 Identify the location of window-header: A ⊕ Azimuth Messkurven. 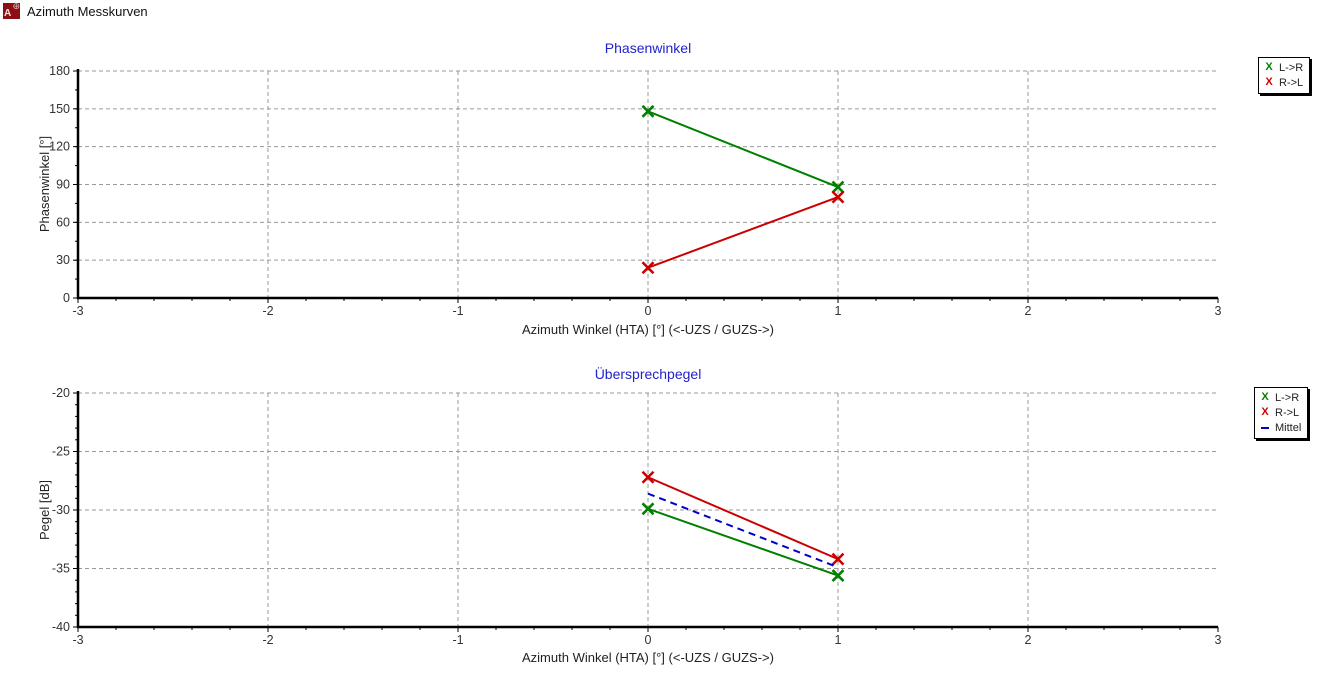
(75, 10).